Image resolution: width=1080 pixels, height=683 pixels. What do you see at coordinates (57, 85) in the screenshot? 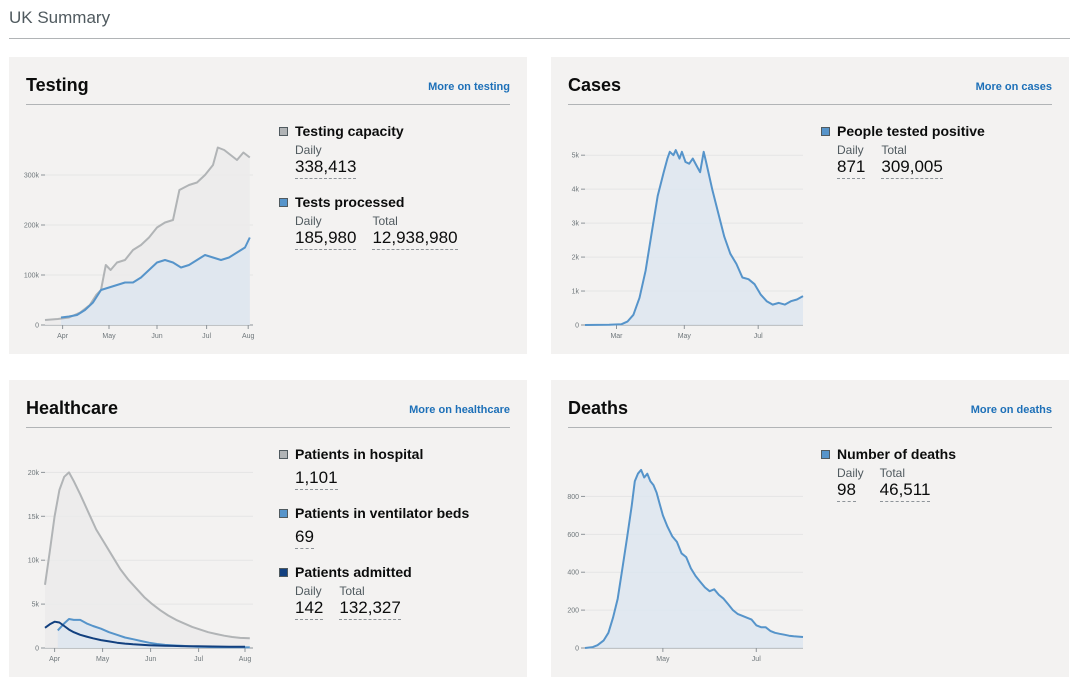
I see `testing-title: Testing` at bounding box center [57, 85].